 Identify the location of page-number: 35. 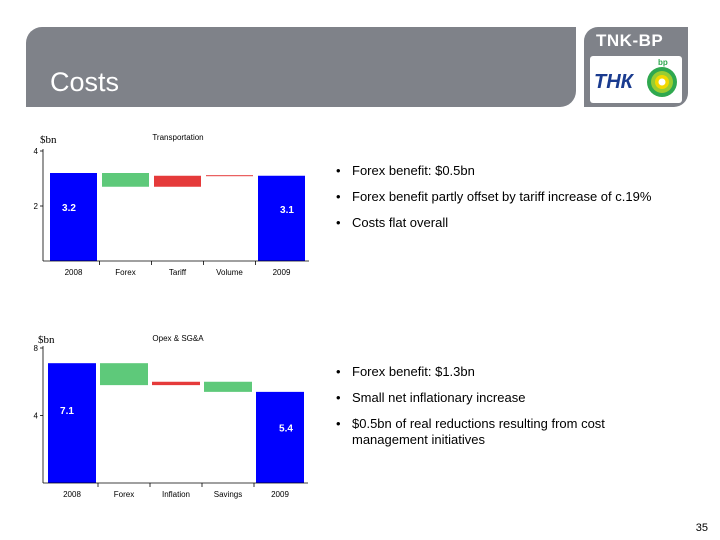
(701, 528).